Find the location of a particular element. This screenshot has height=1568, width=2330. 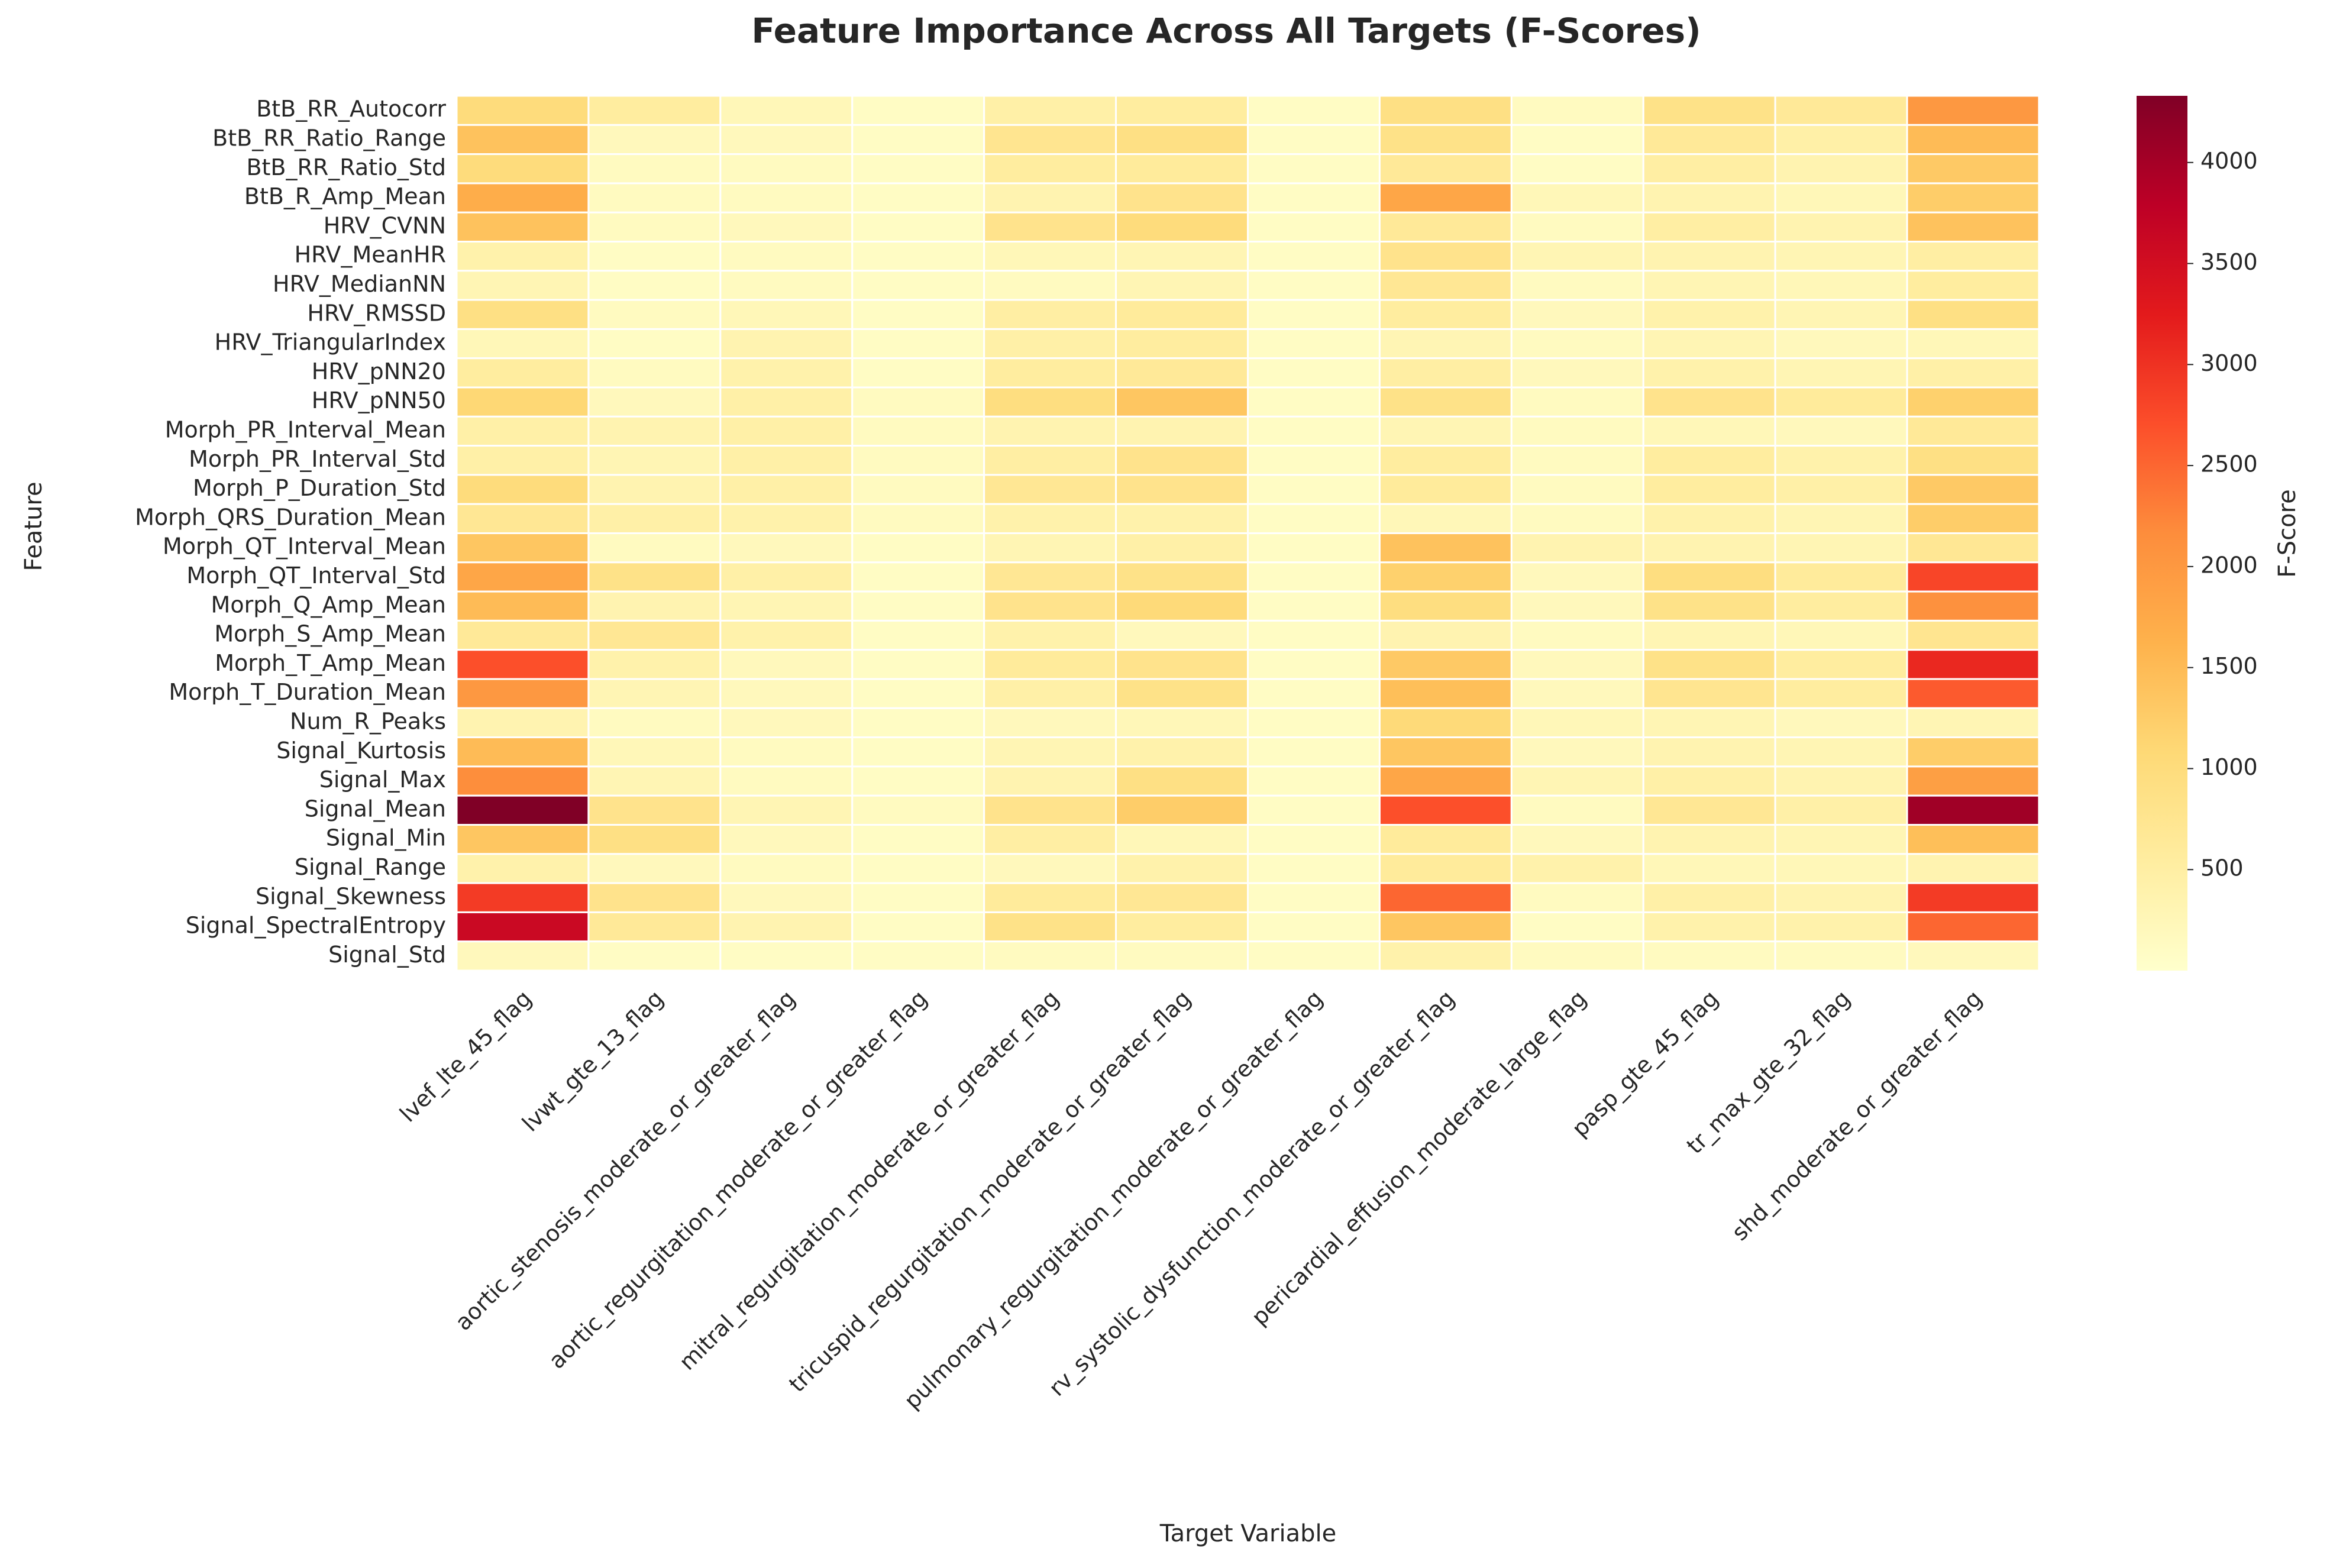

row-tick-label: Morph_QT_Interval_Mean is located at coordinates (304, 547).